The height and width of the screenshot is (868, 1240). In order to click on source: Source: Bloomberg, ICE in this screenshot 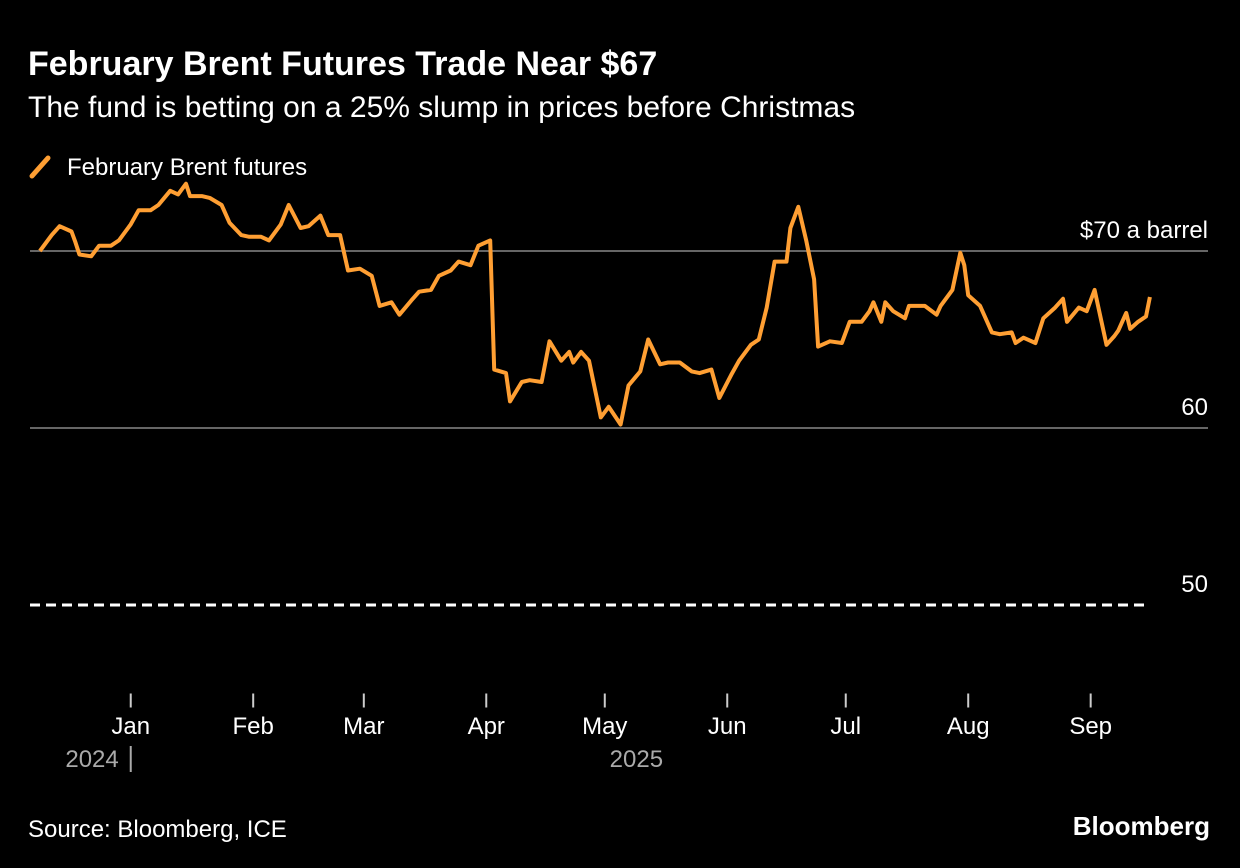, I will do `click(157, 829)`.